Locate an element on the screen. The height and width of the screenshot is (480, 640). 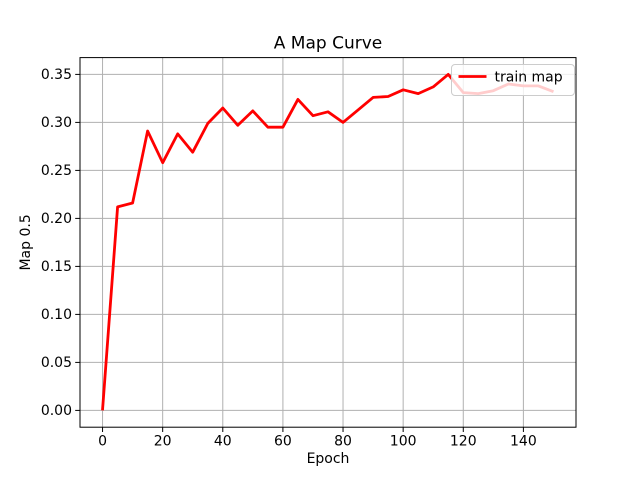
y-tick-label: 0.25 is located at coordinates (56, 171).